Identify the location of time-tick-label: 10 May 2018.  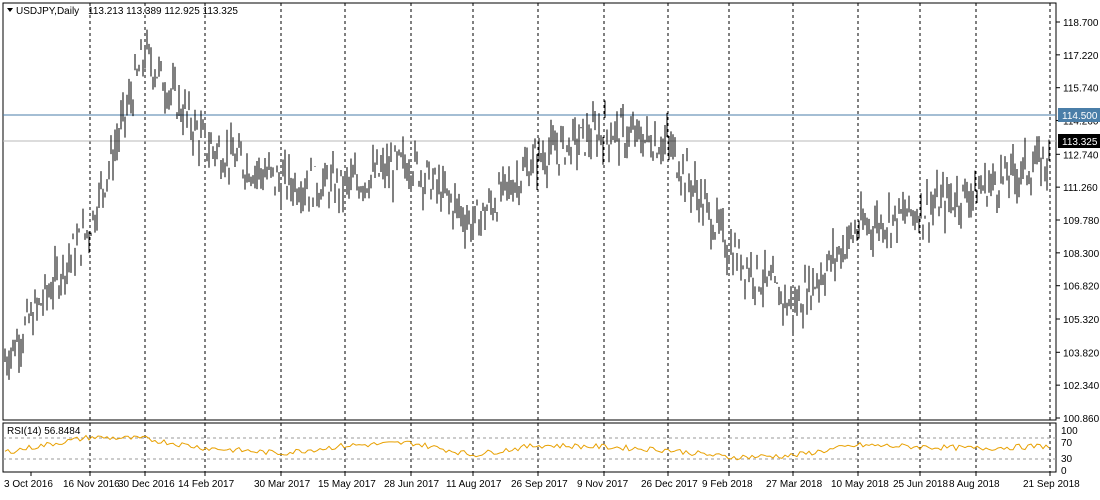
(860, 484).